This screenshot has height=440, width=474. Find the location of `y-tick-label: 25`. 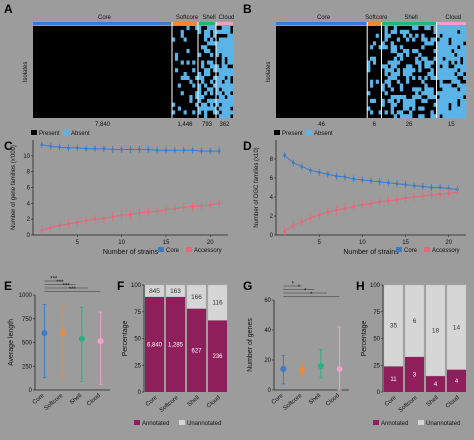

y-tick-label: 25 is located at coordinates (376, 366).